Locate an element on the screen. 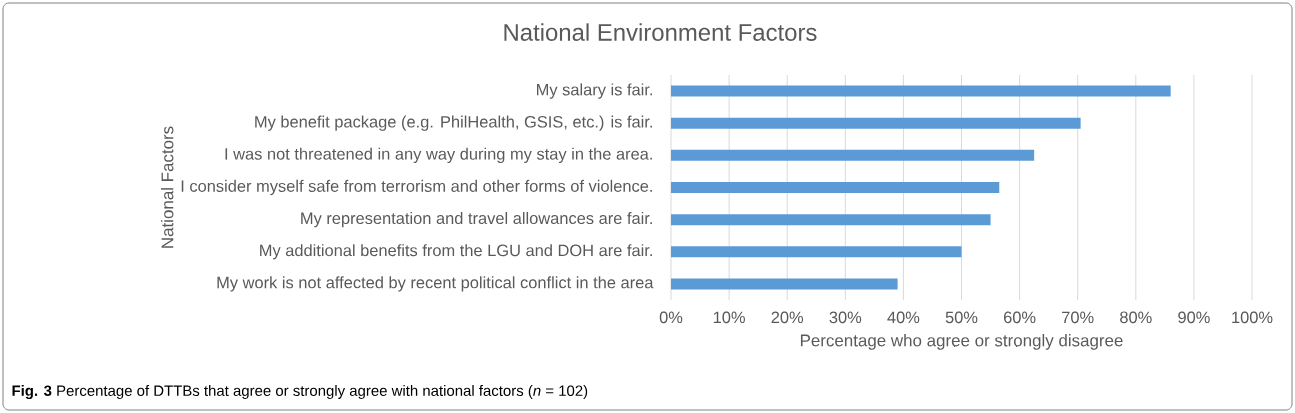 This screenshot has width=1295, height=413. y-tick-label: My work is not affected by recent political conflict in the area is located at coordinates (435, 284).